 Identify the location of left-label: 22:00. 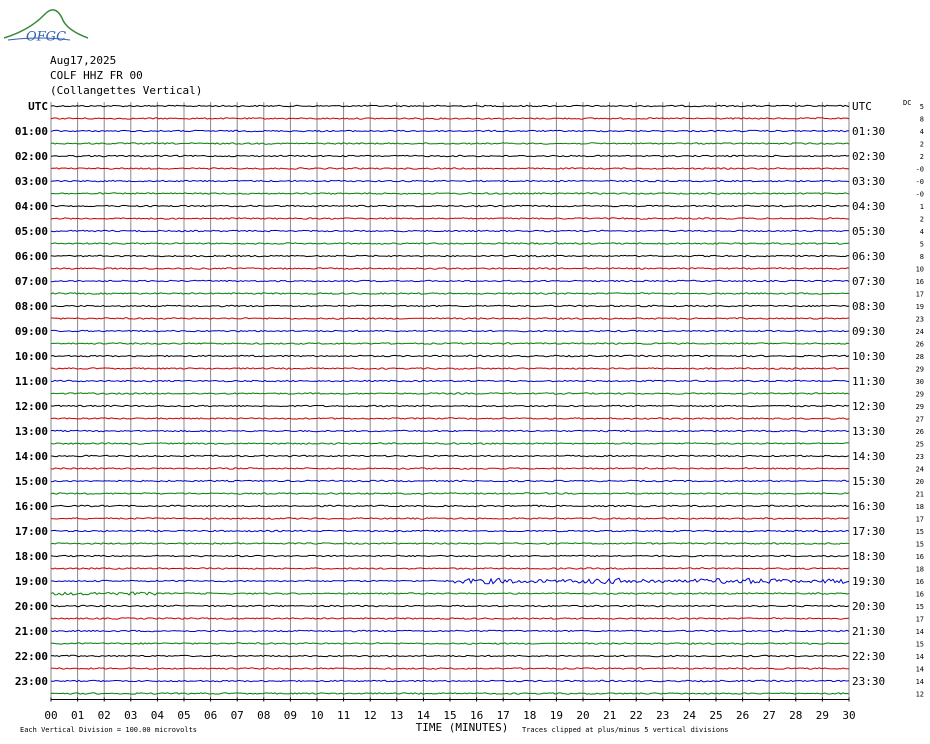
(31, 656).